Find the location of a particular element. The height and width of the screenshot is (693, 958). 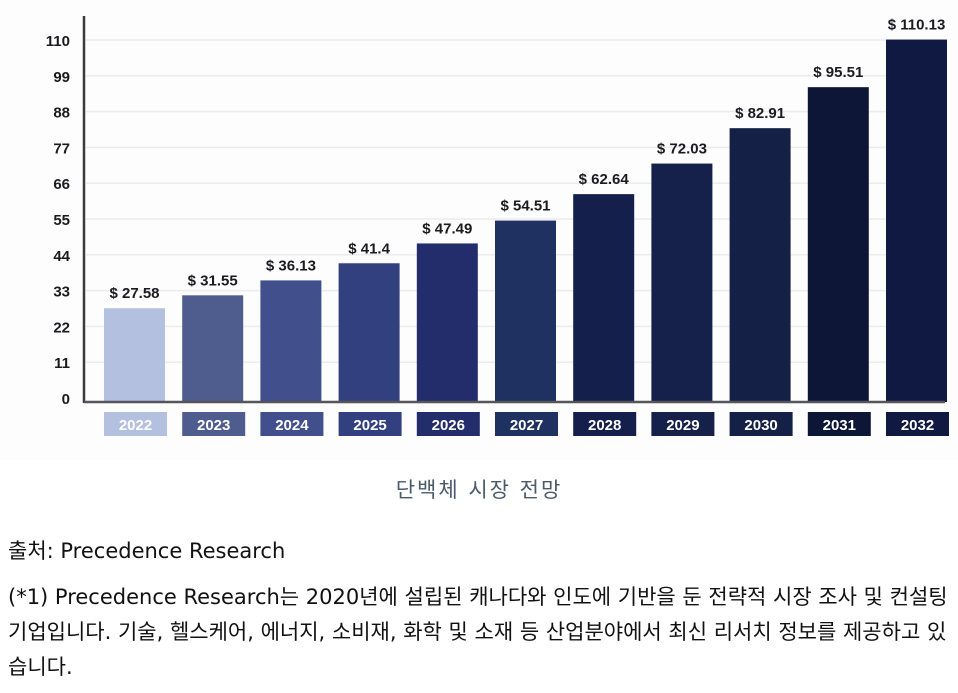

y-tick-label: 110 is located at coordinates (58, 41).